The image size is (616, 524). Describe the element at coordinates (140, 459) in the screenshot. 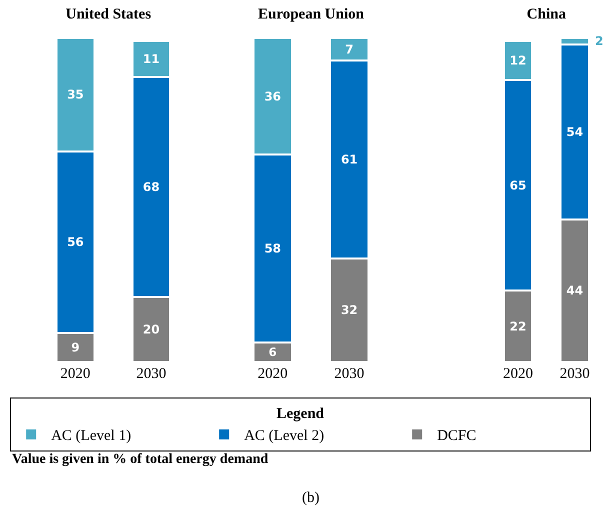

I see `text: Value is given in % of total energy demand` at that location.